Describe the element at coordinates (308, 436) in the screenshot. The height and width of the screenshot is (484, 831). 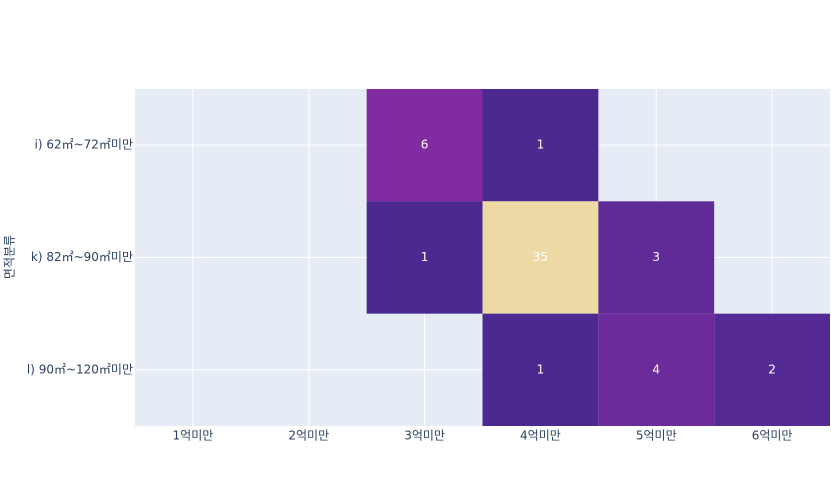
I see `x-tick-label: 2억미만` at that location.